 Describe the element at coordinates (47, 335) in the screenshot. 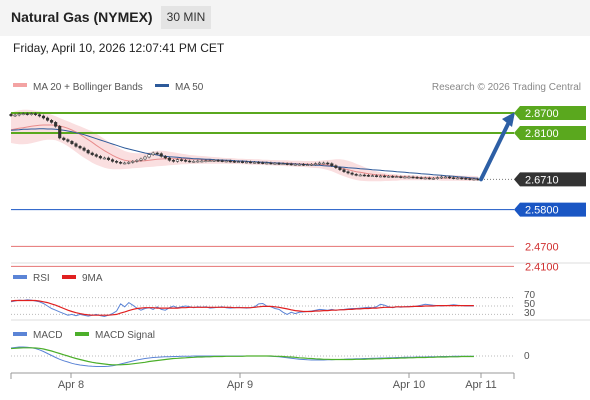

I see `legend-macd: MACD` at that location.